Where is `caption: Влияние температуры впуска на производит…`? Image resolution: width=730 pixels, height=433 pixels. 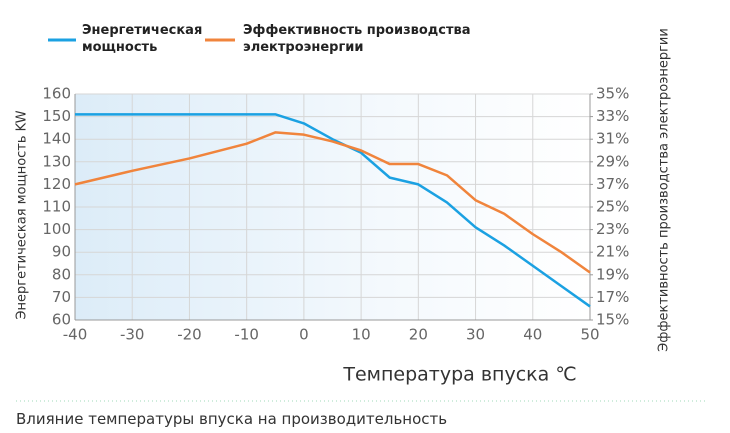 caption: Влияние температуры впуска на производит… is located at coordinates (232, 419).